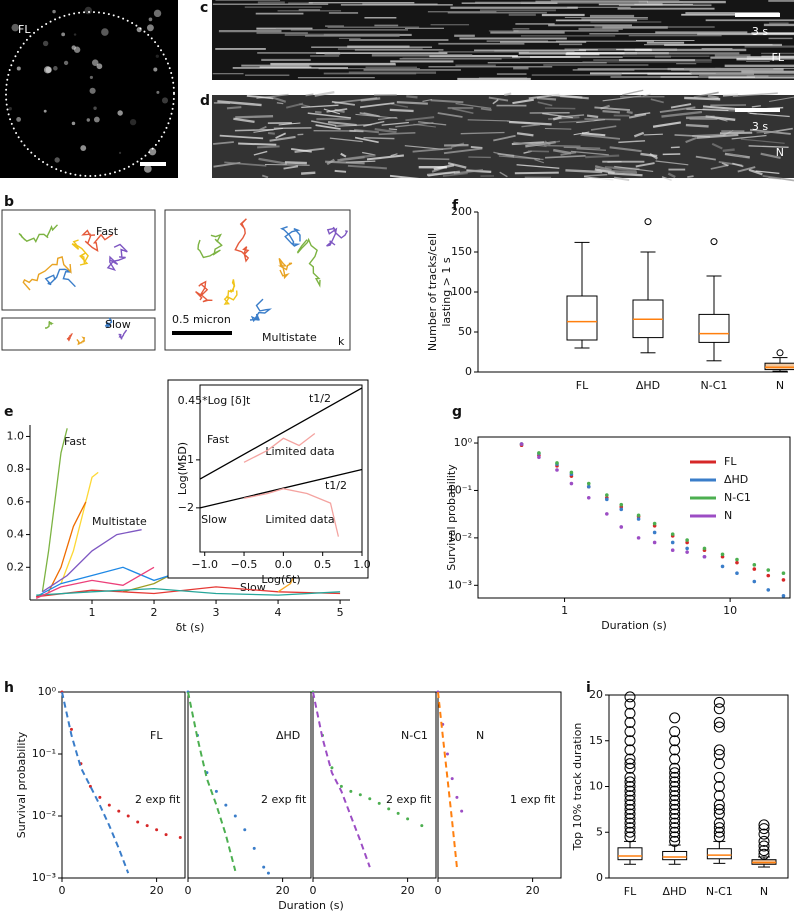  What do you see at coordinates (460, 584) in the screenshot?
I see `y-tick-label: 10⁻³` at bounding box center [460, 584].